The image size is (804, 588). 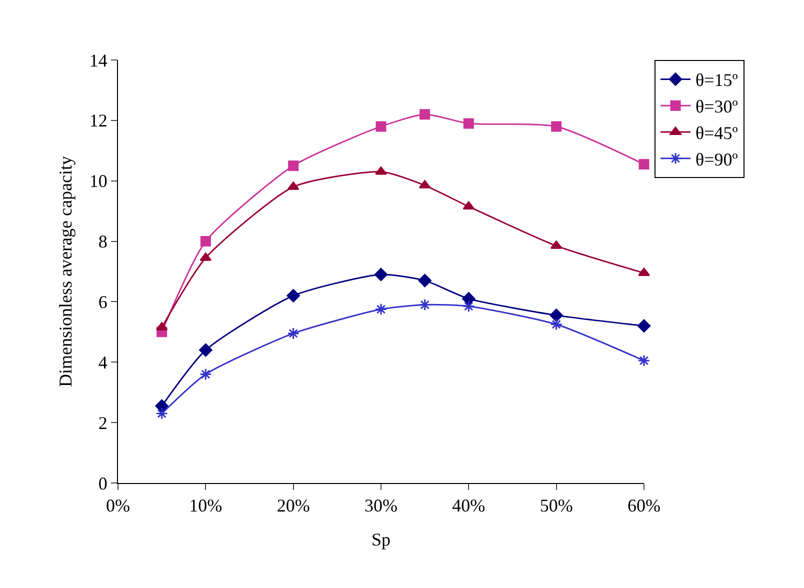 I want to click on legend-label: θ=15º, so click(x=717, y=80).